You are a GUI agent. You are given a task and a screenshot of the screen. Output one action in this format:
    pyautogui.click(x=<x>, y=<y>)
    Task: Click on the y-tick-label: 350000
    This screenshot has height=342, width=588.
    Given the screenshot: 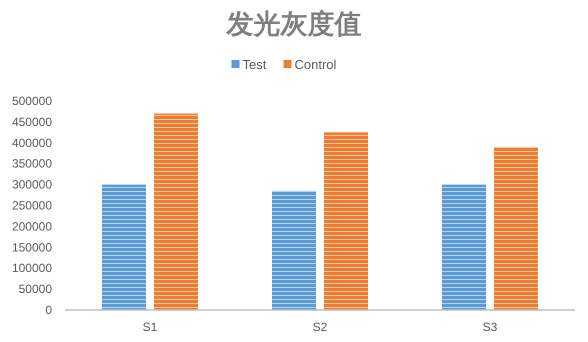 What is the action you would take?
    pyautogui.click(x=32, y=163)
    